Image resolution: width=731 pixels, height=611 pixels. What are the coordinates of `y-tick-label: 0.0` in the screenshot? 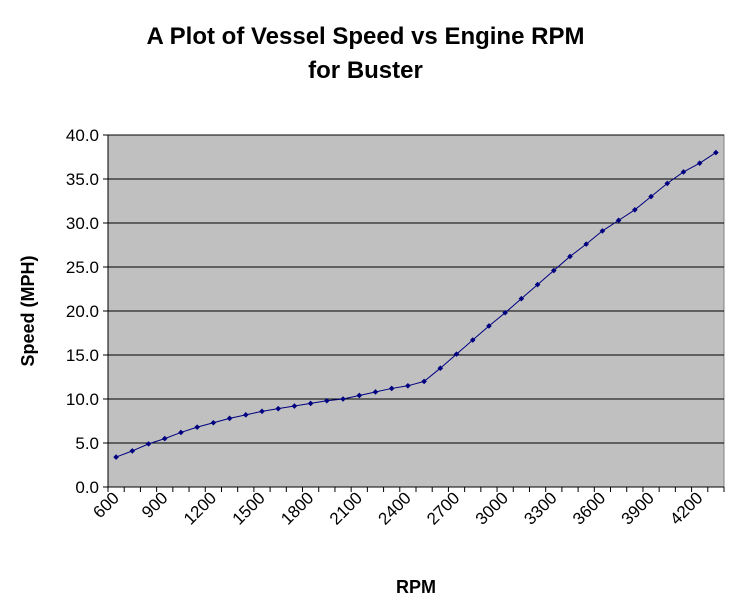 It's located at (87, 487).